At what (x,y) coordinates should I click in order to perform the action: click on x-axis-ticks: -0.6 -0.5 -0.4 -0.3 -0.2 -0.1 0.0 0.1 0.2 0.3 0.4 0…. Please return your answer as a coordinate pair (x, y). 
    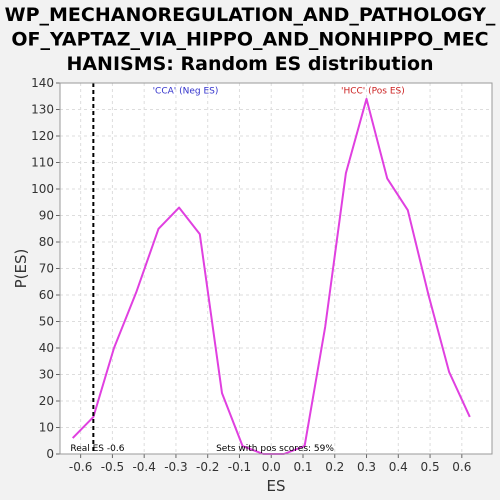
    Looking at the image, I should click on (270, 464).